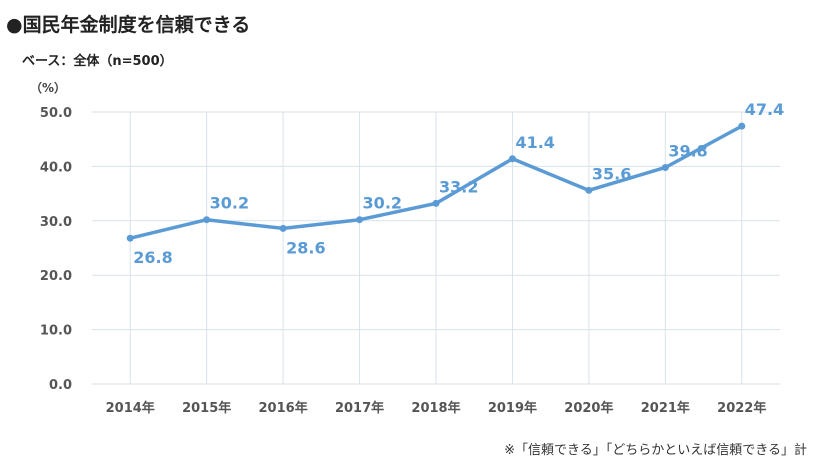 Image resolution: width=813 pixels, height=465 pixels. I want to click on x-tick-label: 2018年, so click(435, 408).